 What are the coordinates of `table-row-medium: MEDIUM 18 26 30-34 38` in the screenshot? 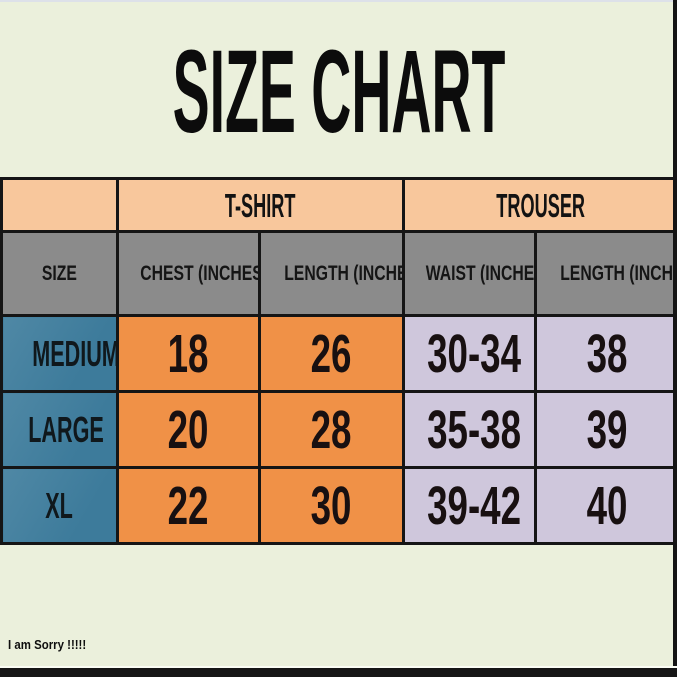 It's located at (338, 353).